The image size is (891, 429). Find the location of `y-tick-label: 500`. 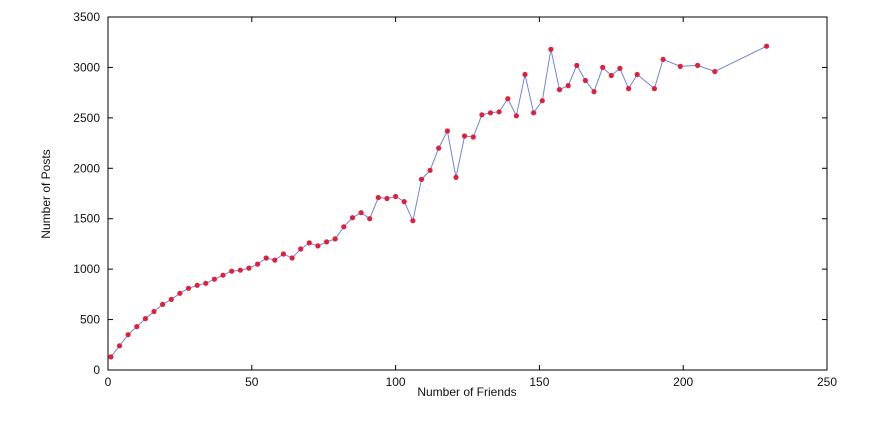

y-tick-label: 500 is located at coordinates (90, 320).